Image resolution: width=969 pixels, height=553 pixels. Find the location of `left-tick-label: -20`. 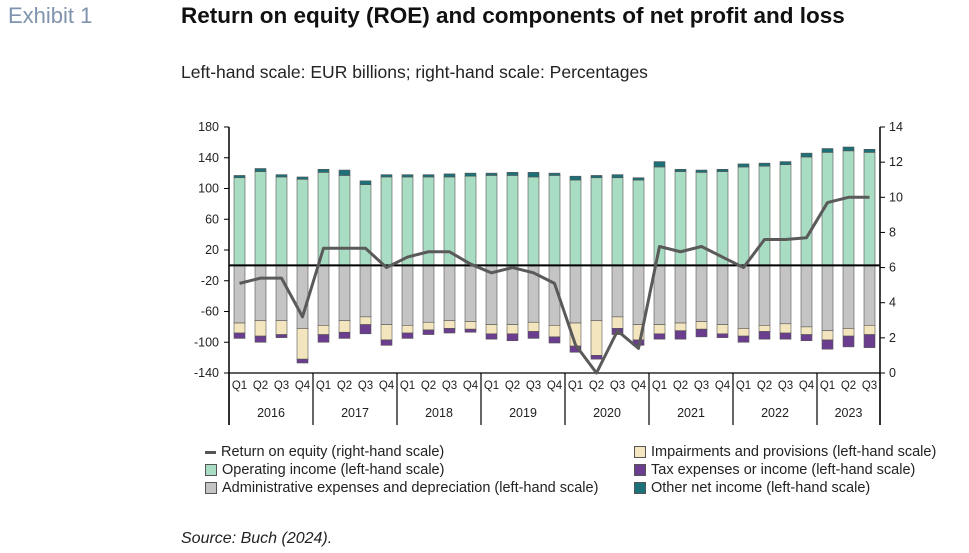

left-tick-label: -20 is located at coordinates (210, 281).